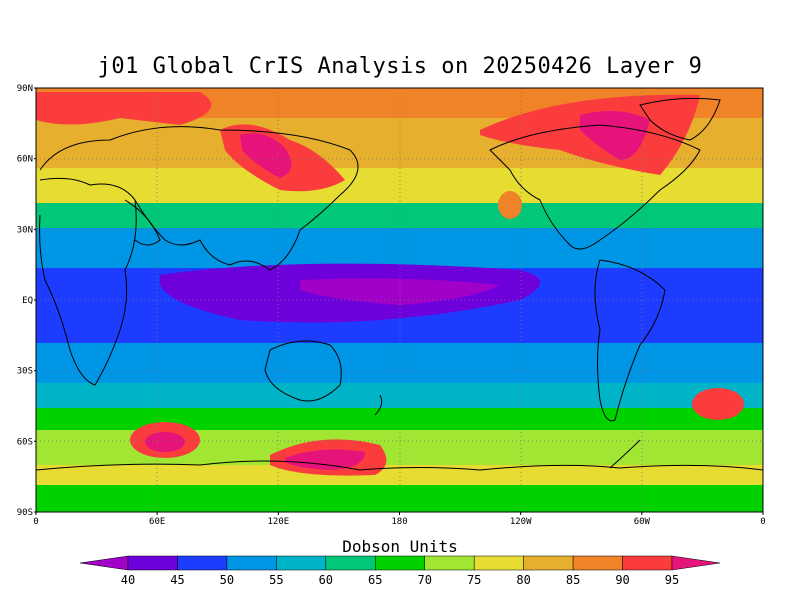  I want to click on colorbar-label: 90, so click(622, 580).